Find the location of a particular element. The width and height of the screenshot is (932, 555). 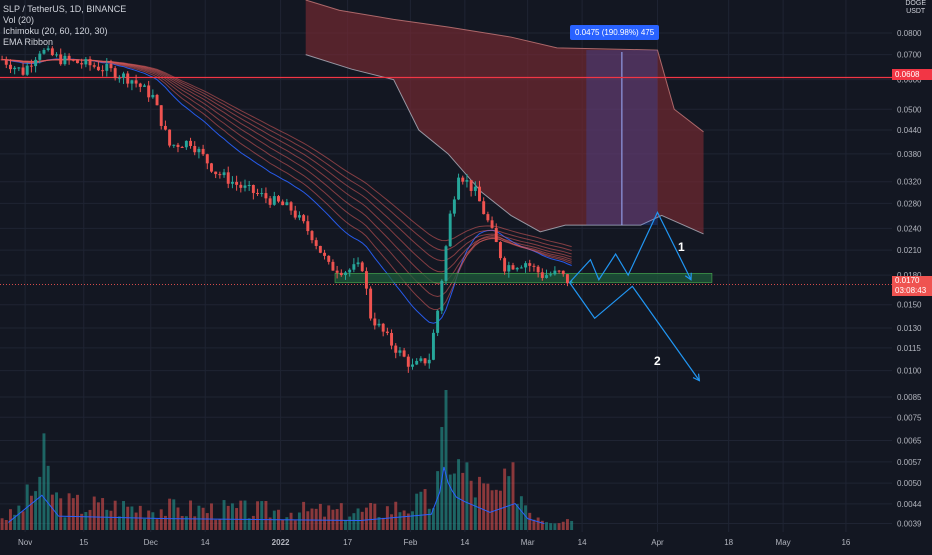

legend-symbol: SLP / TetherUS, 1D, BINANCE is located at coordinates (65, 9).